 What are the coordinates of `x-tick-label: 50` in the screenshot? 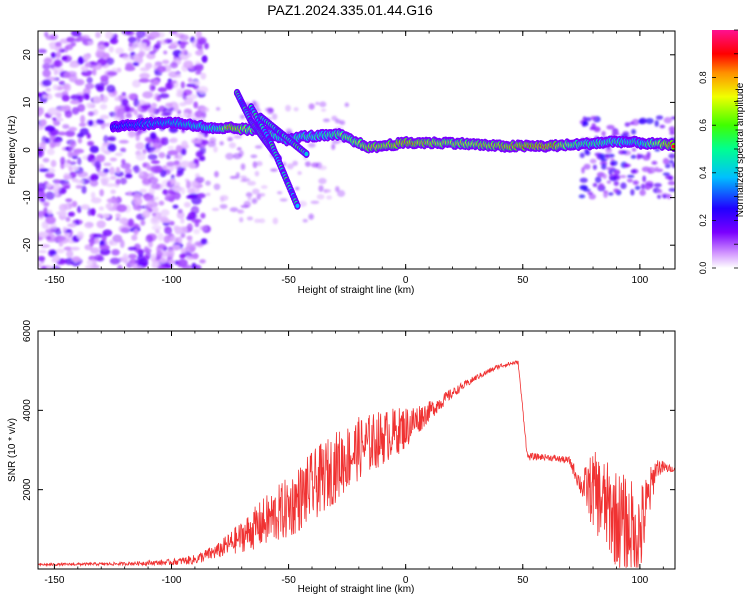 It's located at (523, 580).